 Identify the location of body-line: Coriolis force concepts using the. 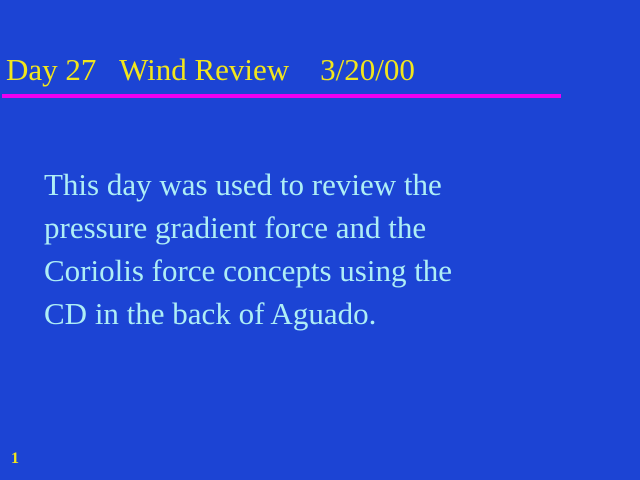
(248, 270).